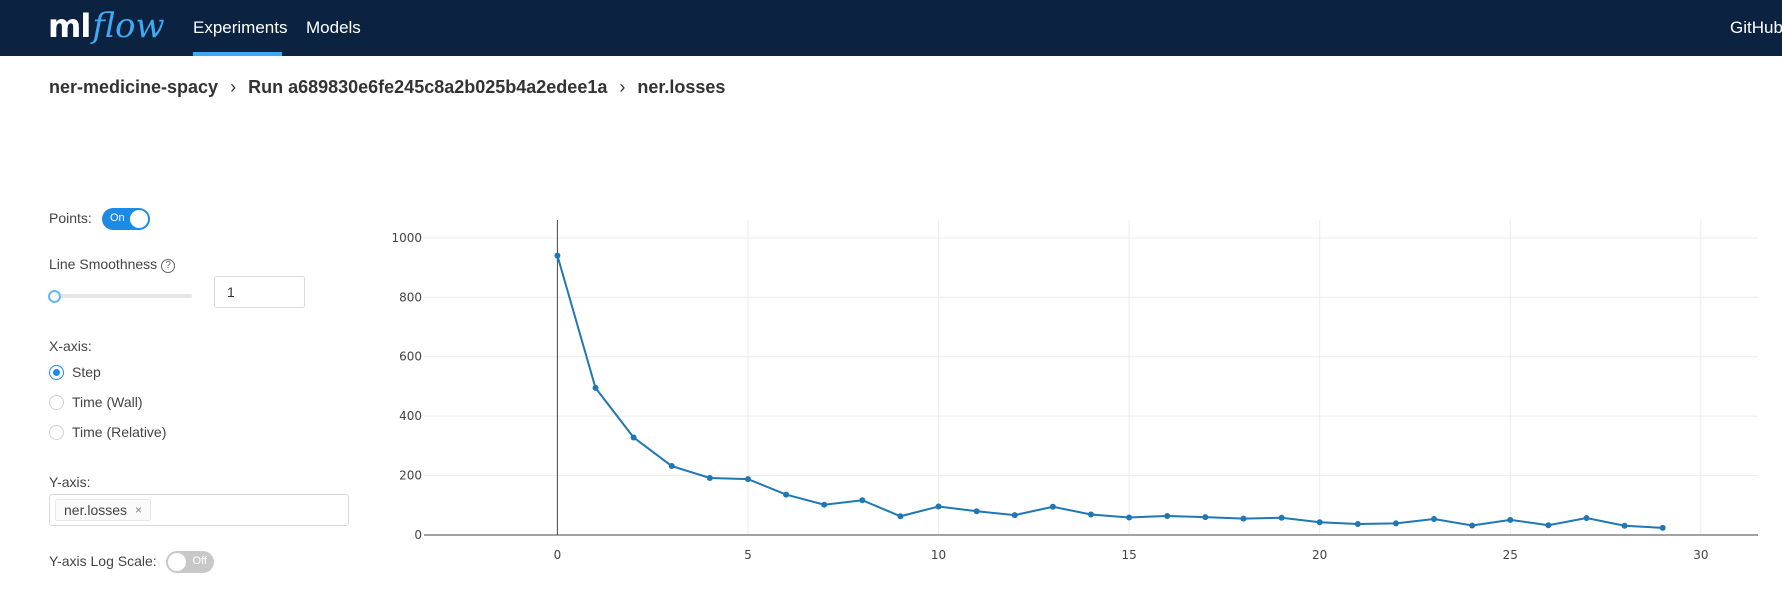 This screenshot has width=1782, height=599. I want to click on yaxis-select: ner.losses ×, so click(199, 510).